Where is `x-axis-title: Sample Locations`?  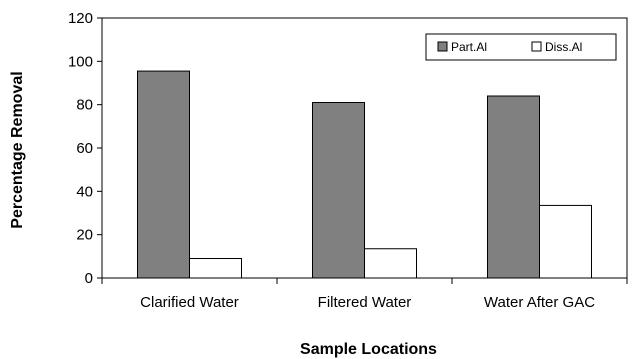 x-axis-title: Sample Locations is located at coordinates (368, 349).